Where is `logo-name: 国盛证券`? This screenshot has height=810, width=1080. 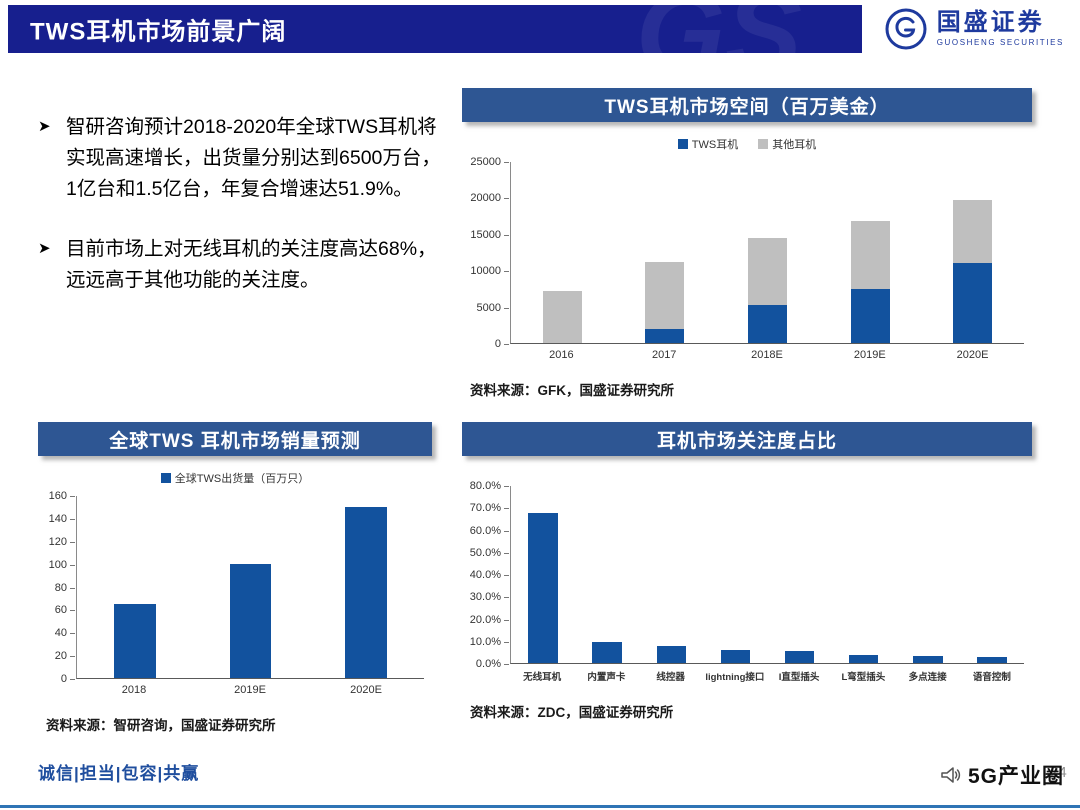
logo-name: 国盛证券 is located at coordinates (990, 23).